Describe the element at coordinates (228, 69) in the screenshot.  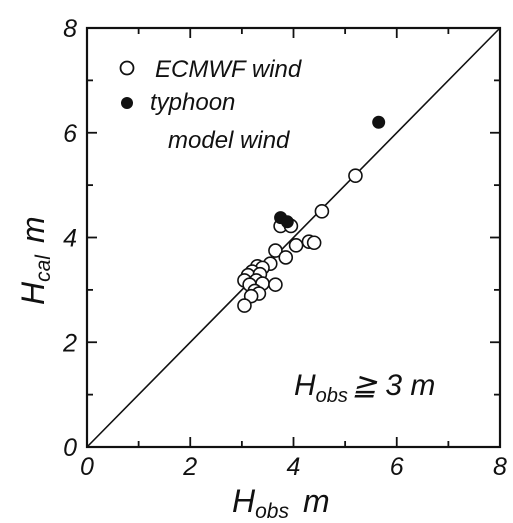
I see `legend-label-ecmwf: ECMWF wind` at that location.